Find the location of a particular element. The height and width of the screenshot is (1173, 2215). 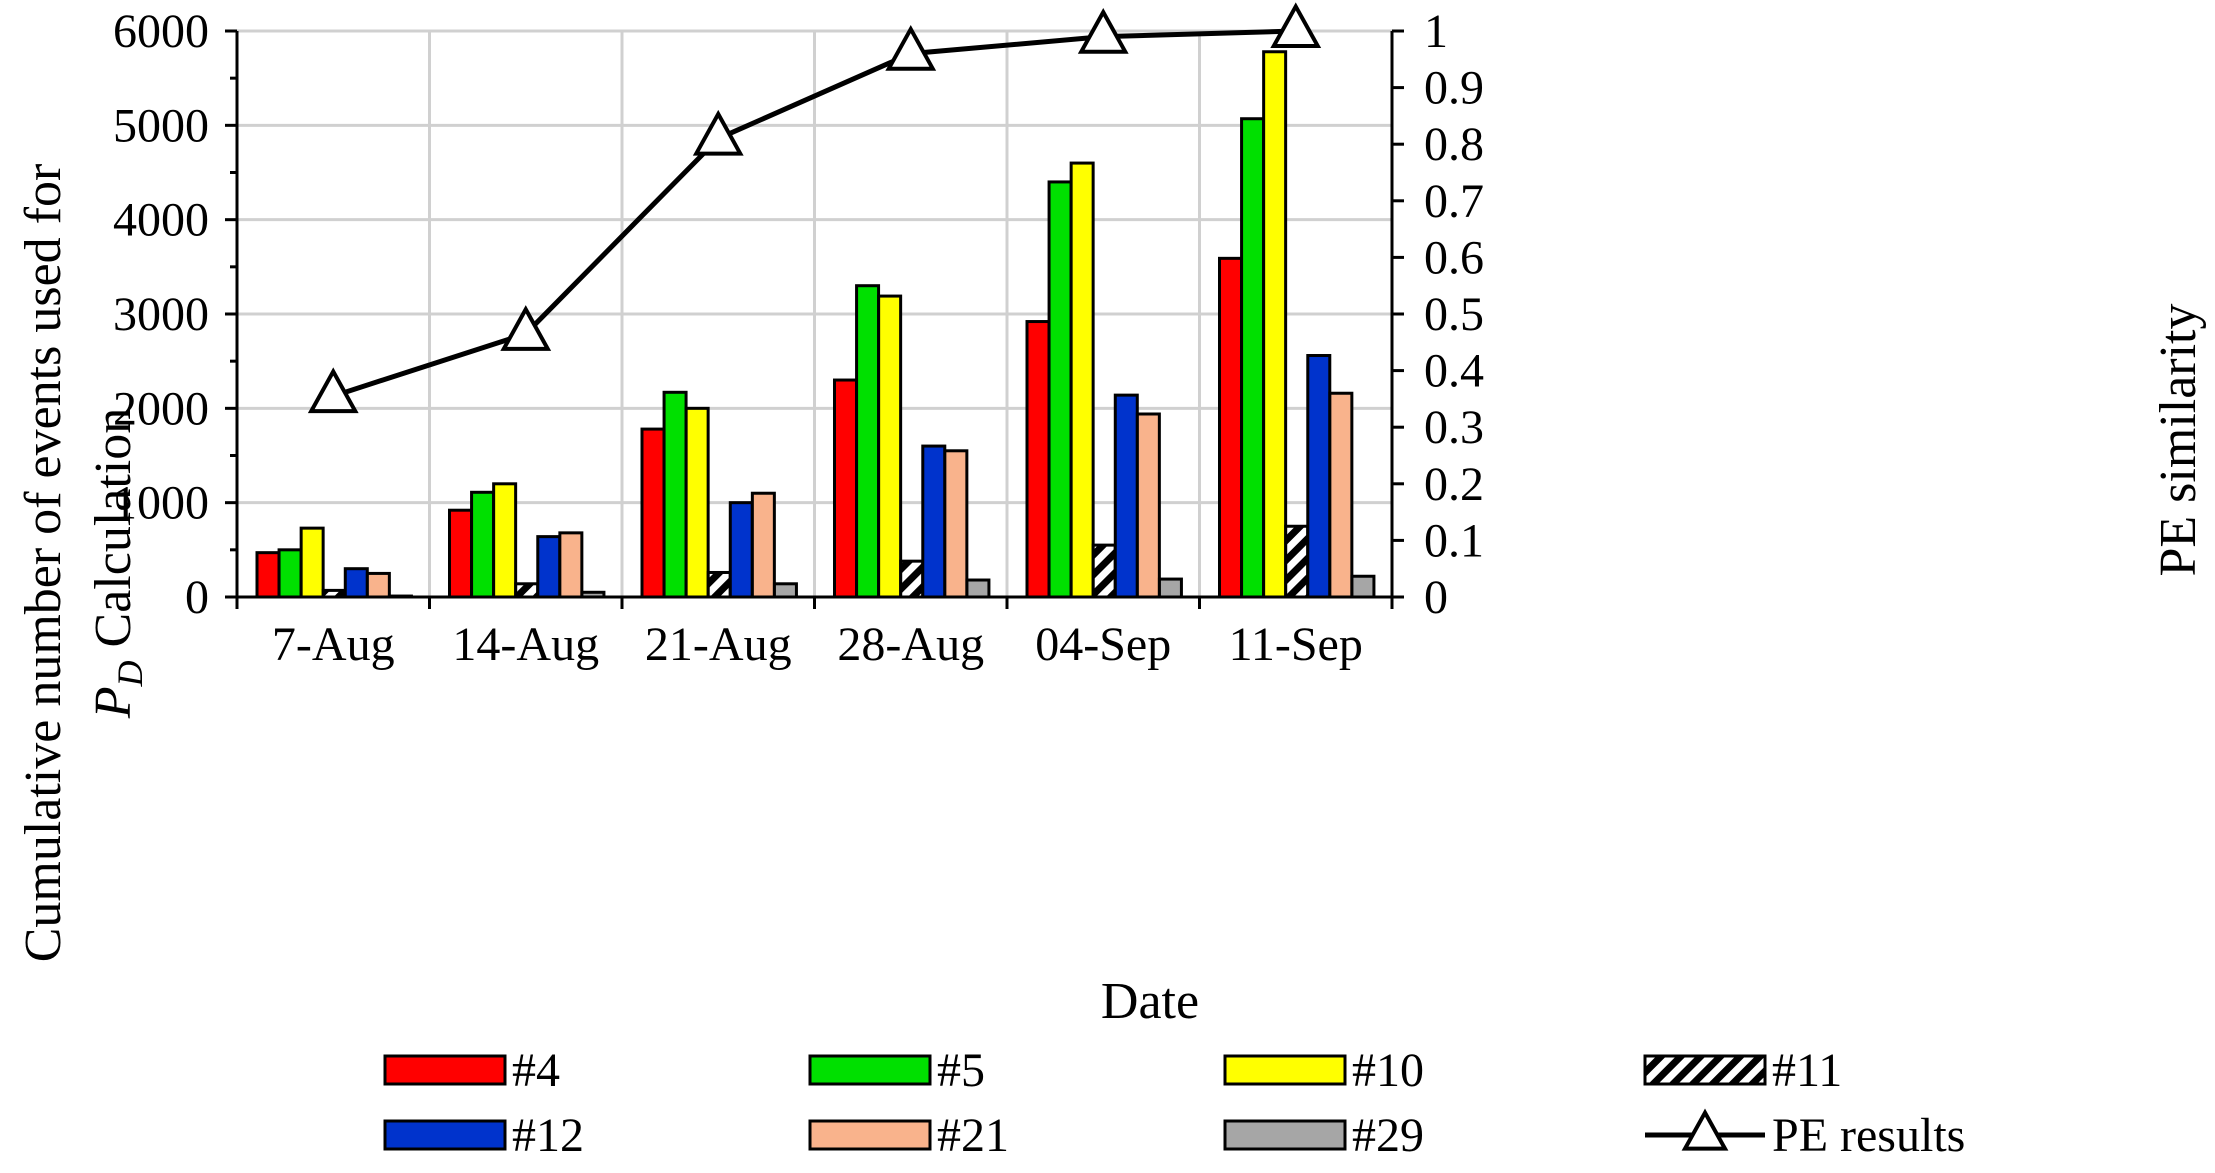

bar-series-10-7-Aug is located at coordinates (312, 562).